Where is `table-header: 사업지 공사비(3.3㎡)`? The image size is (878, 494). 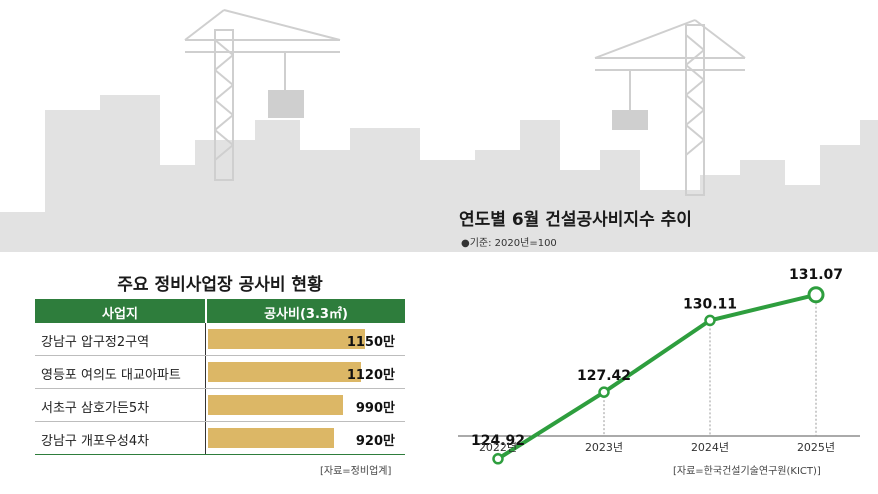 table-header: 사업지 공사비(3.3㎡) is located at coordinates (220, 311).